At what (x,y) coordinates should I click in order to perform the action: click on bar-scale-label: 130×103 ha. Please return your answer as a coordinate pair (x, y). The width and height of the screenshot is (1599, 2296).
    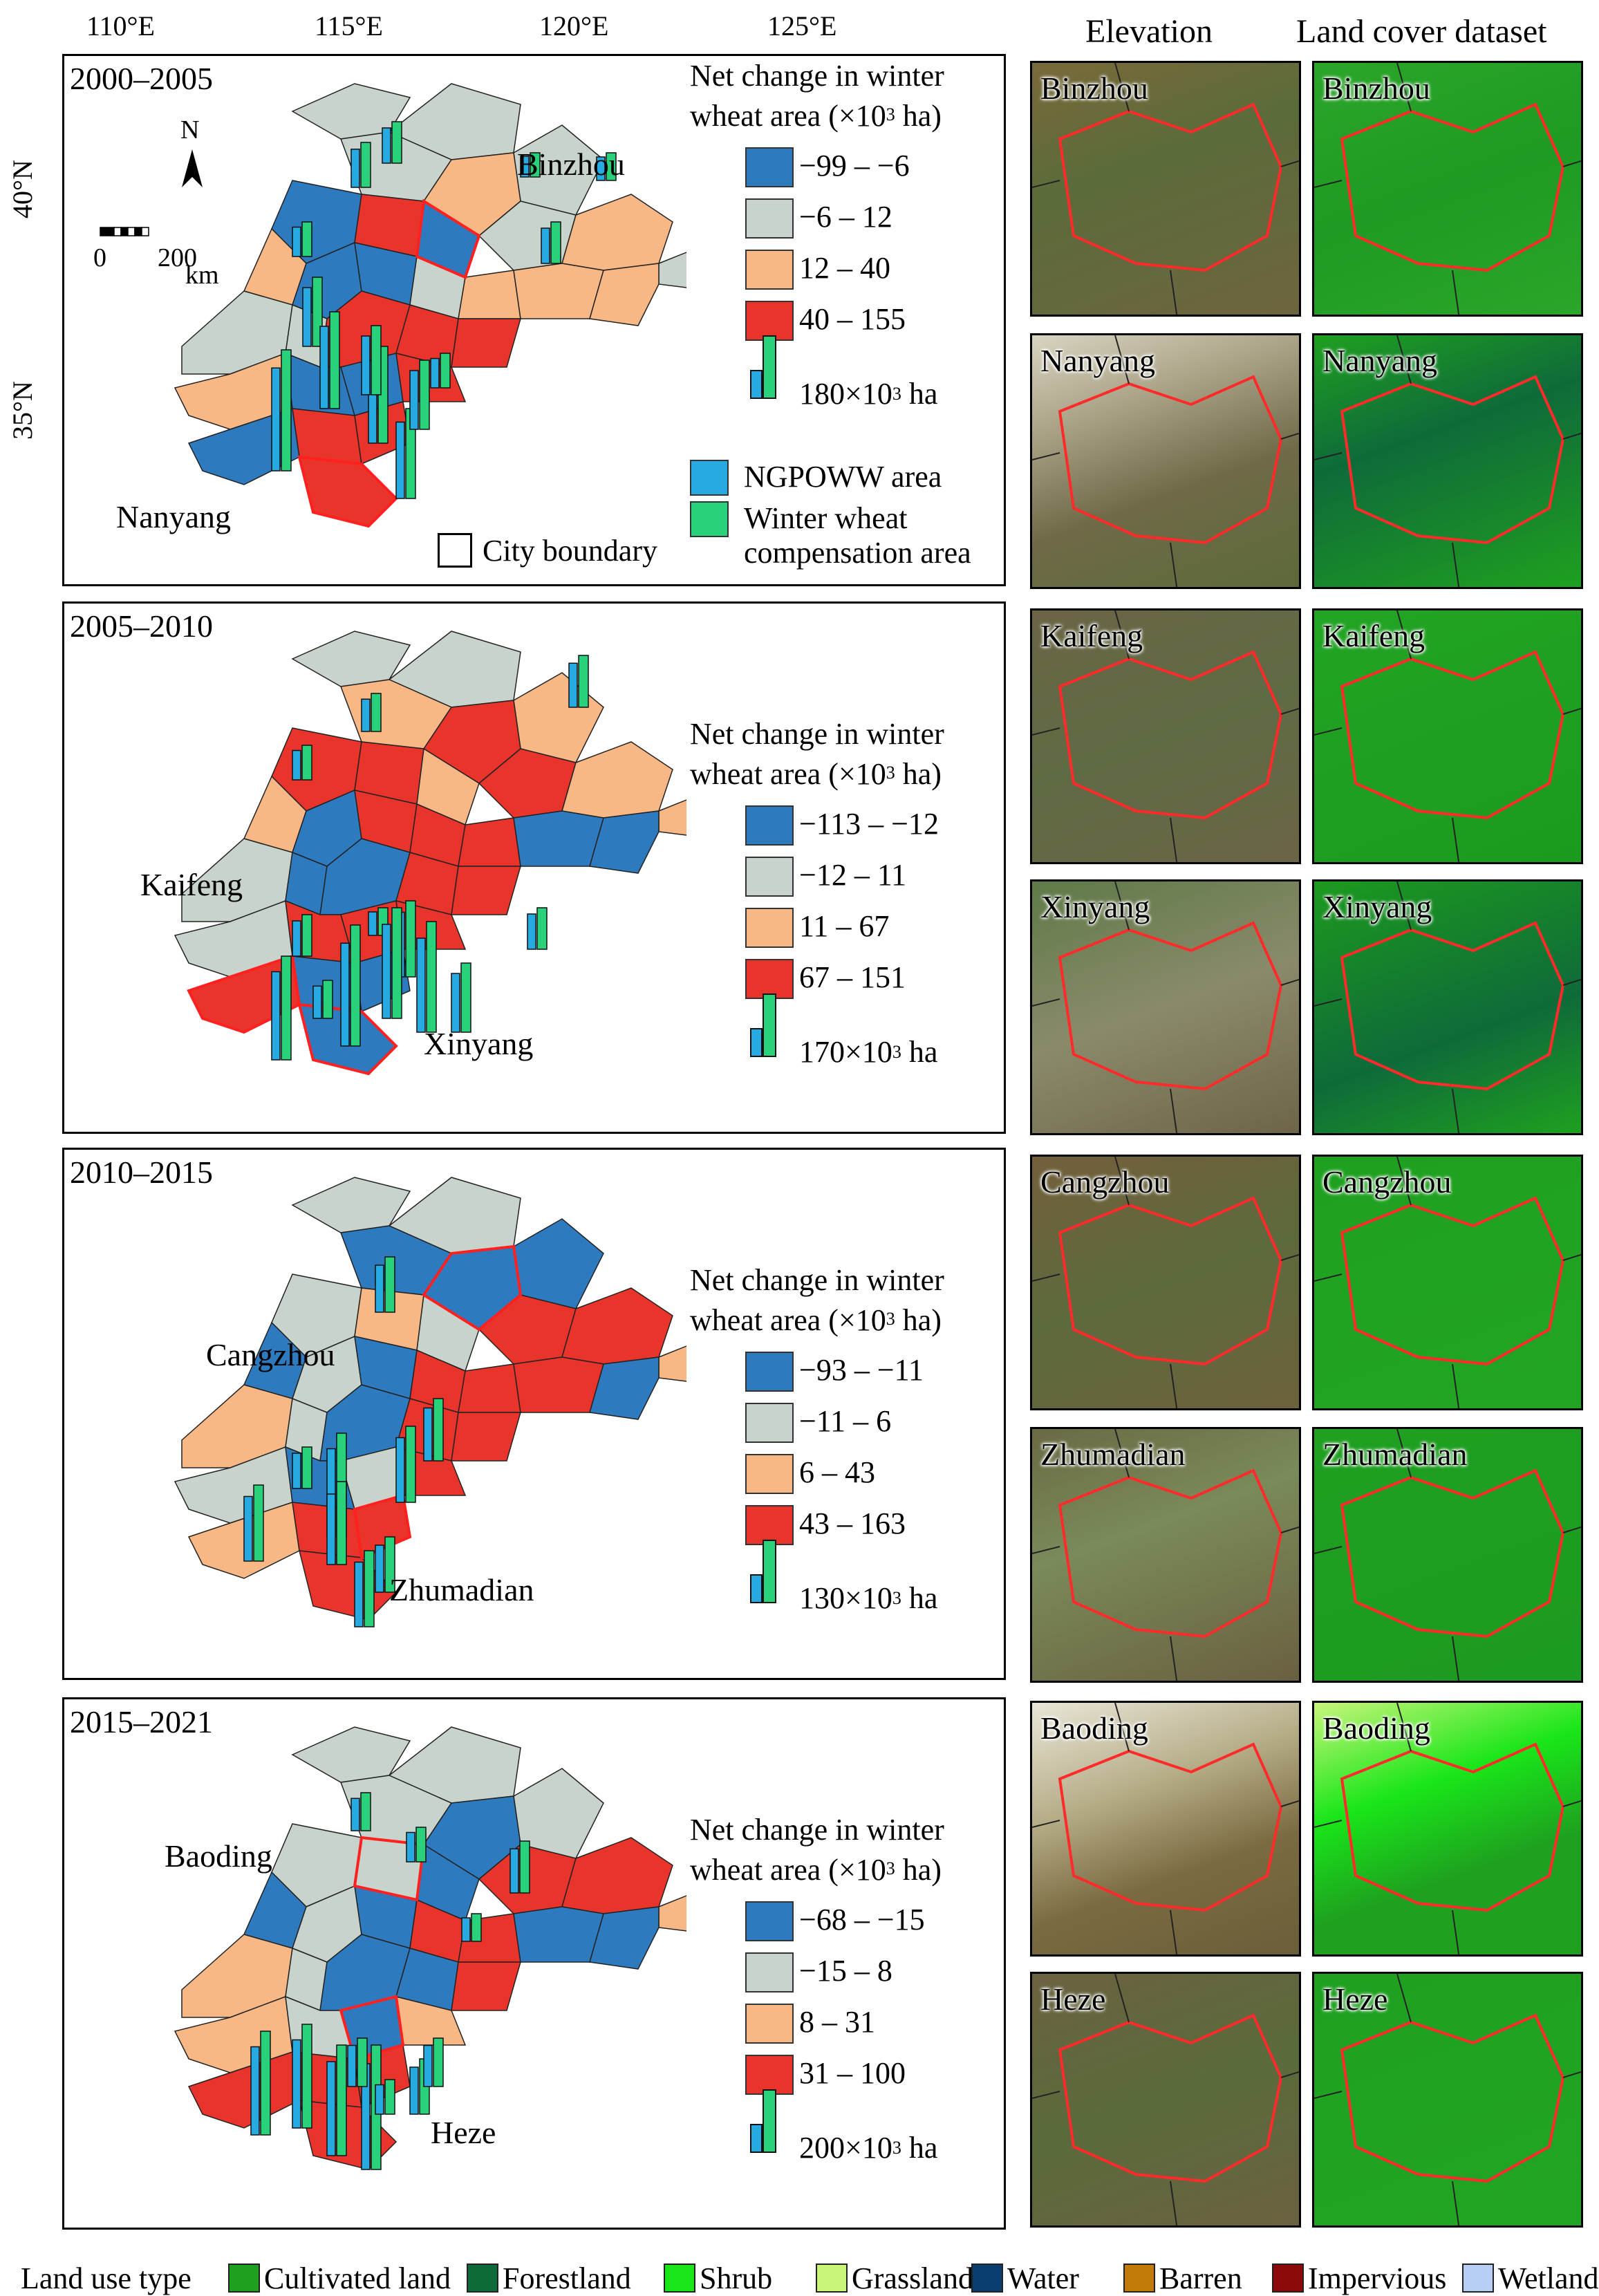
    Looking at the image, I should click on (868, 1598).